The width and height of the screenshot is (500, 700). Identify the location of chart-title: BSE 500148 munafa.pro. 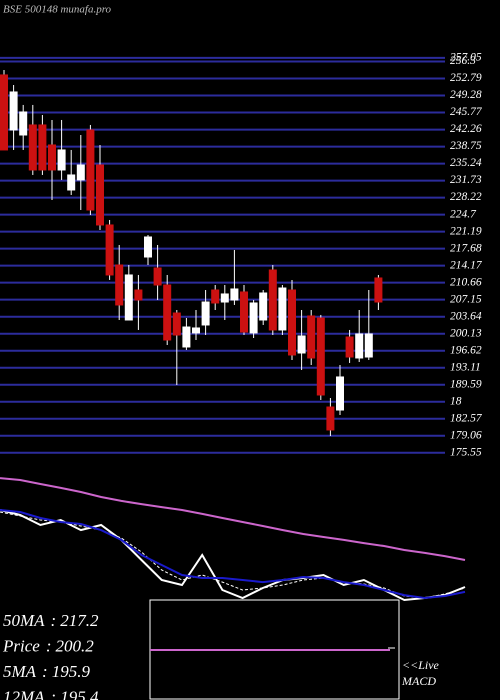
(57, 10).